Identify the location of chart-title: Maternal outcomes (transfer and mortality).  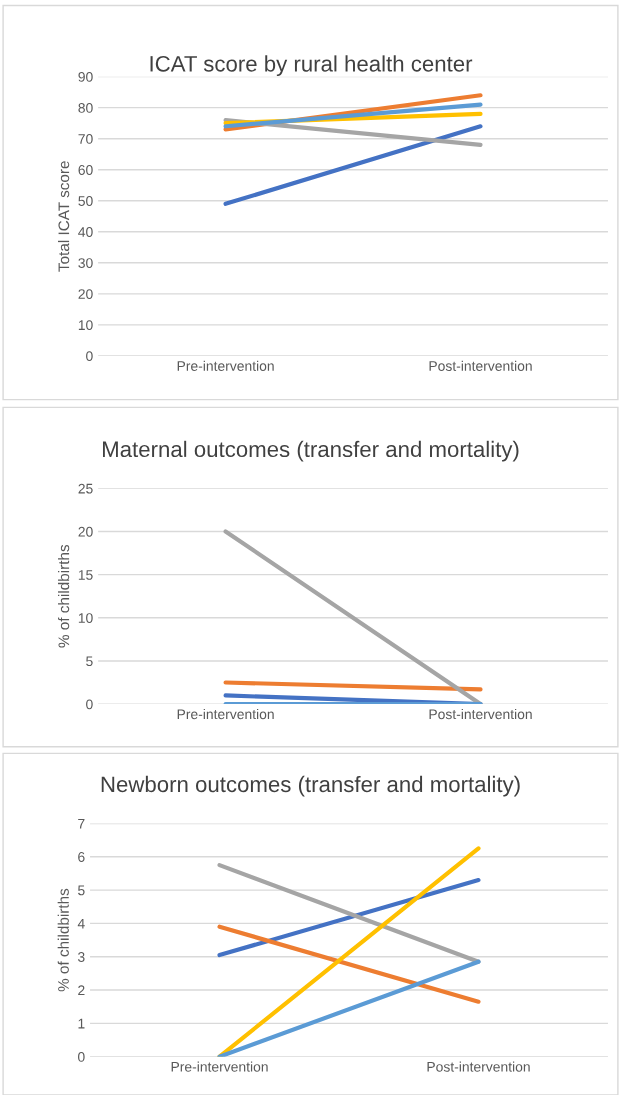
(311, 451).